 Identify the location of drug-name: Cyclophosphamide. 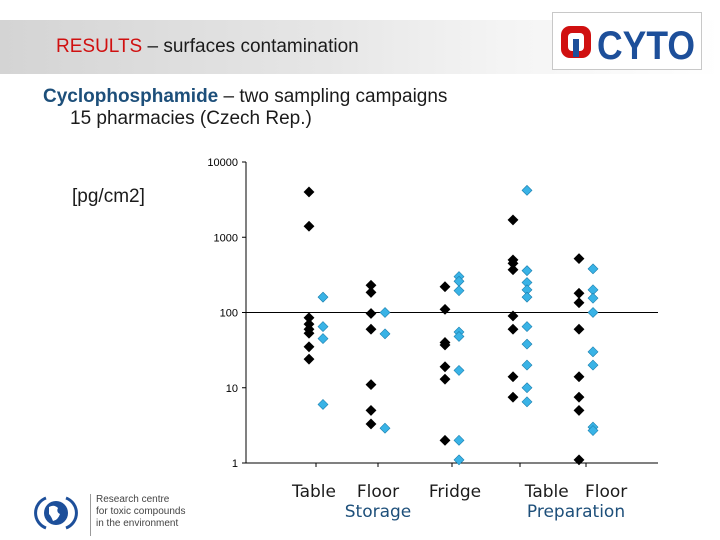
(131, 96).